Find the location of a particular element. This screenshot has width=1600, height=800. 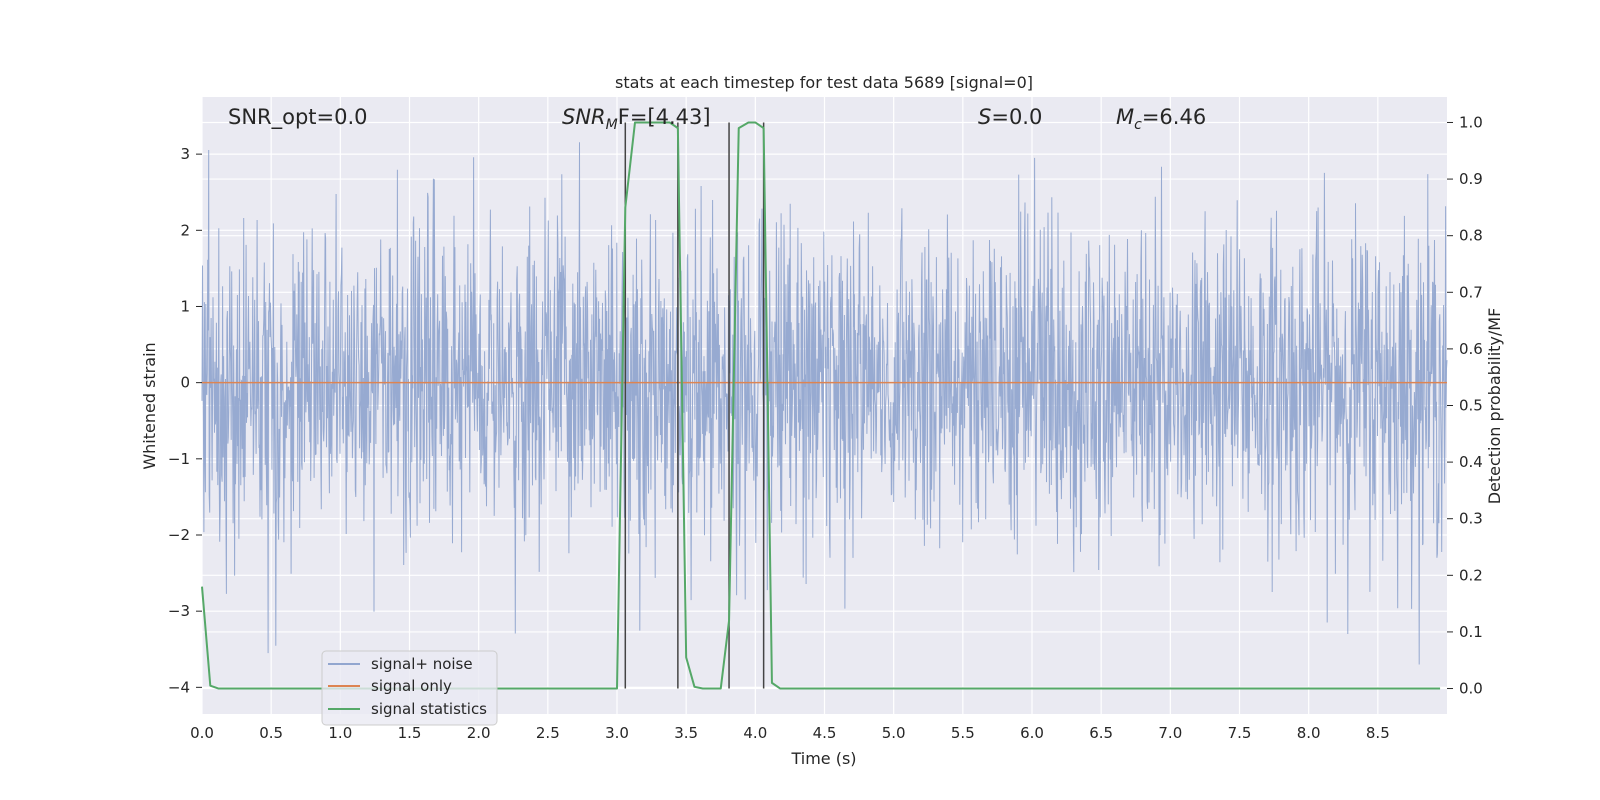

y-tick-label: −2 is located at coordinates (179, 535).